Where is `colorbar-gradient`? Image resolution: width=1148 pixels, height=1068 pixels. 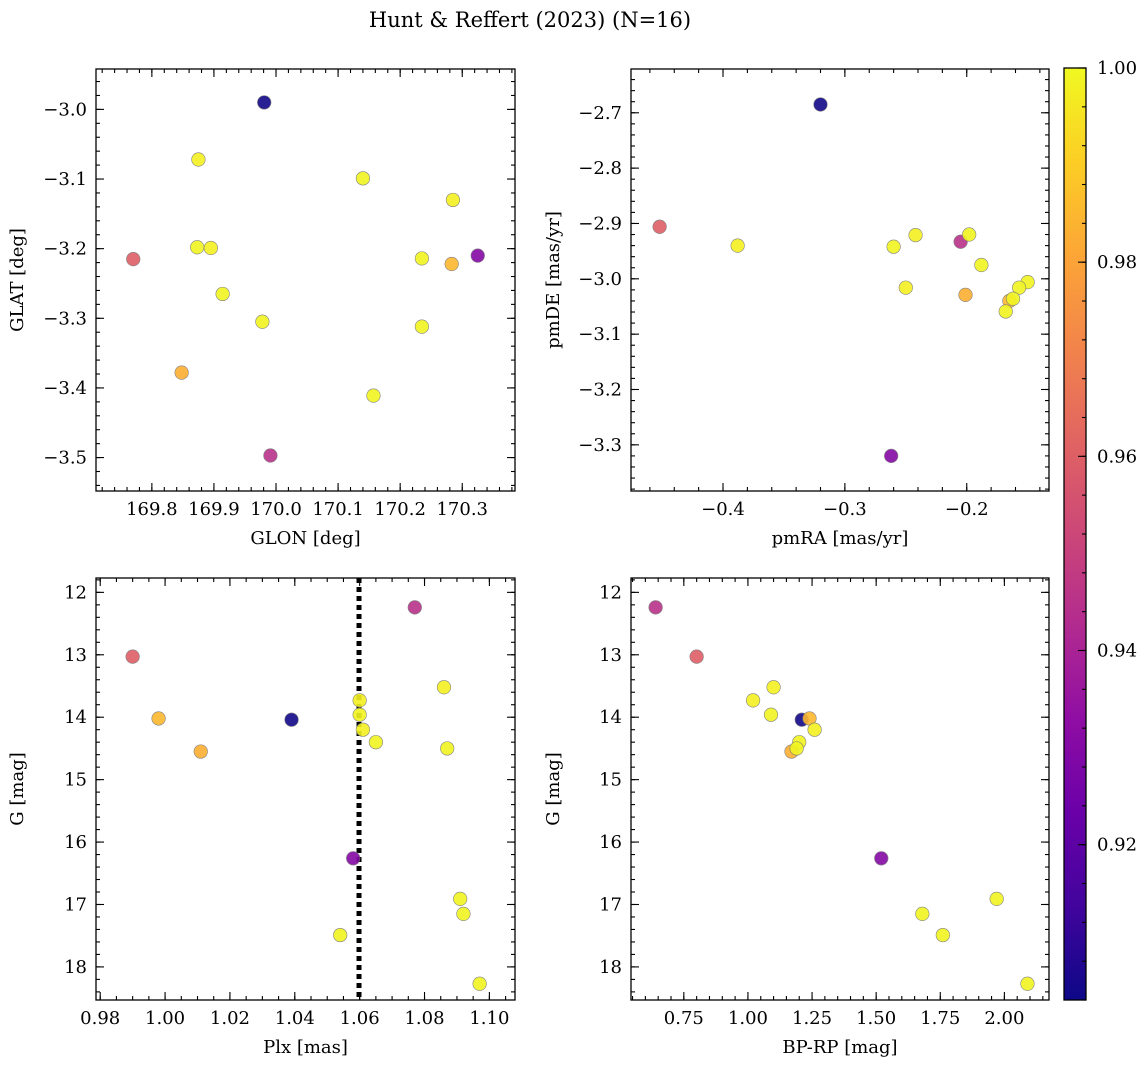
colorbar-gradient is located at coordinates (1075, 534).